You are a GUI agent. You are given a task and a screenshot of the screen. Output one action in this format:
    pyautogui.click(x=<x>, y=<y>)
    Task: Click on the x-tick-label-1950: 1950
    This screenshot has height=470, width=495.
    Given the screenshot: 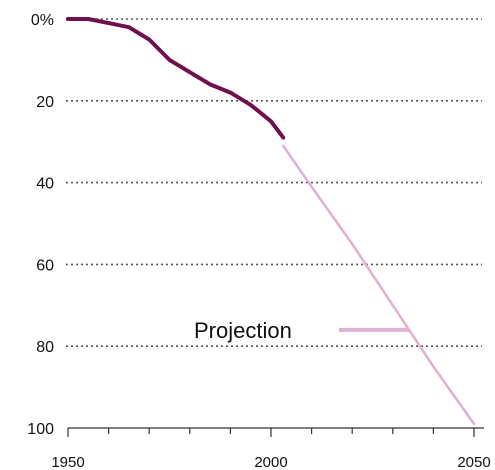 What is the action you would take?
    pyautogui.click(x=67, y=462)
    